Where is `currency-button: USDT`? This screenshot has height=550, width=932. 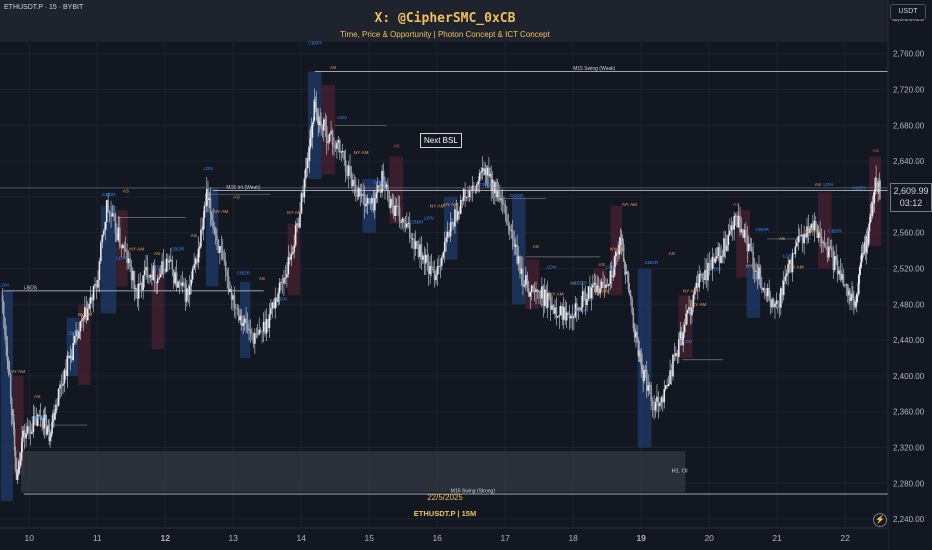 currency-button: USDT is located at coordinates (908, 12).